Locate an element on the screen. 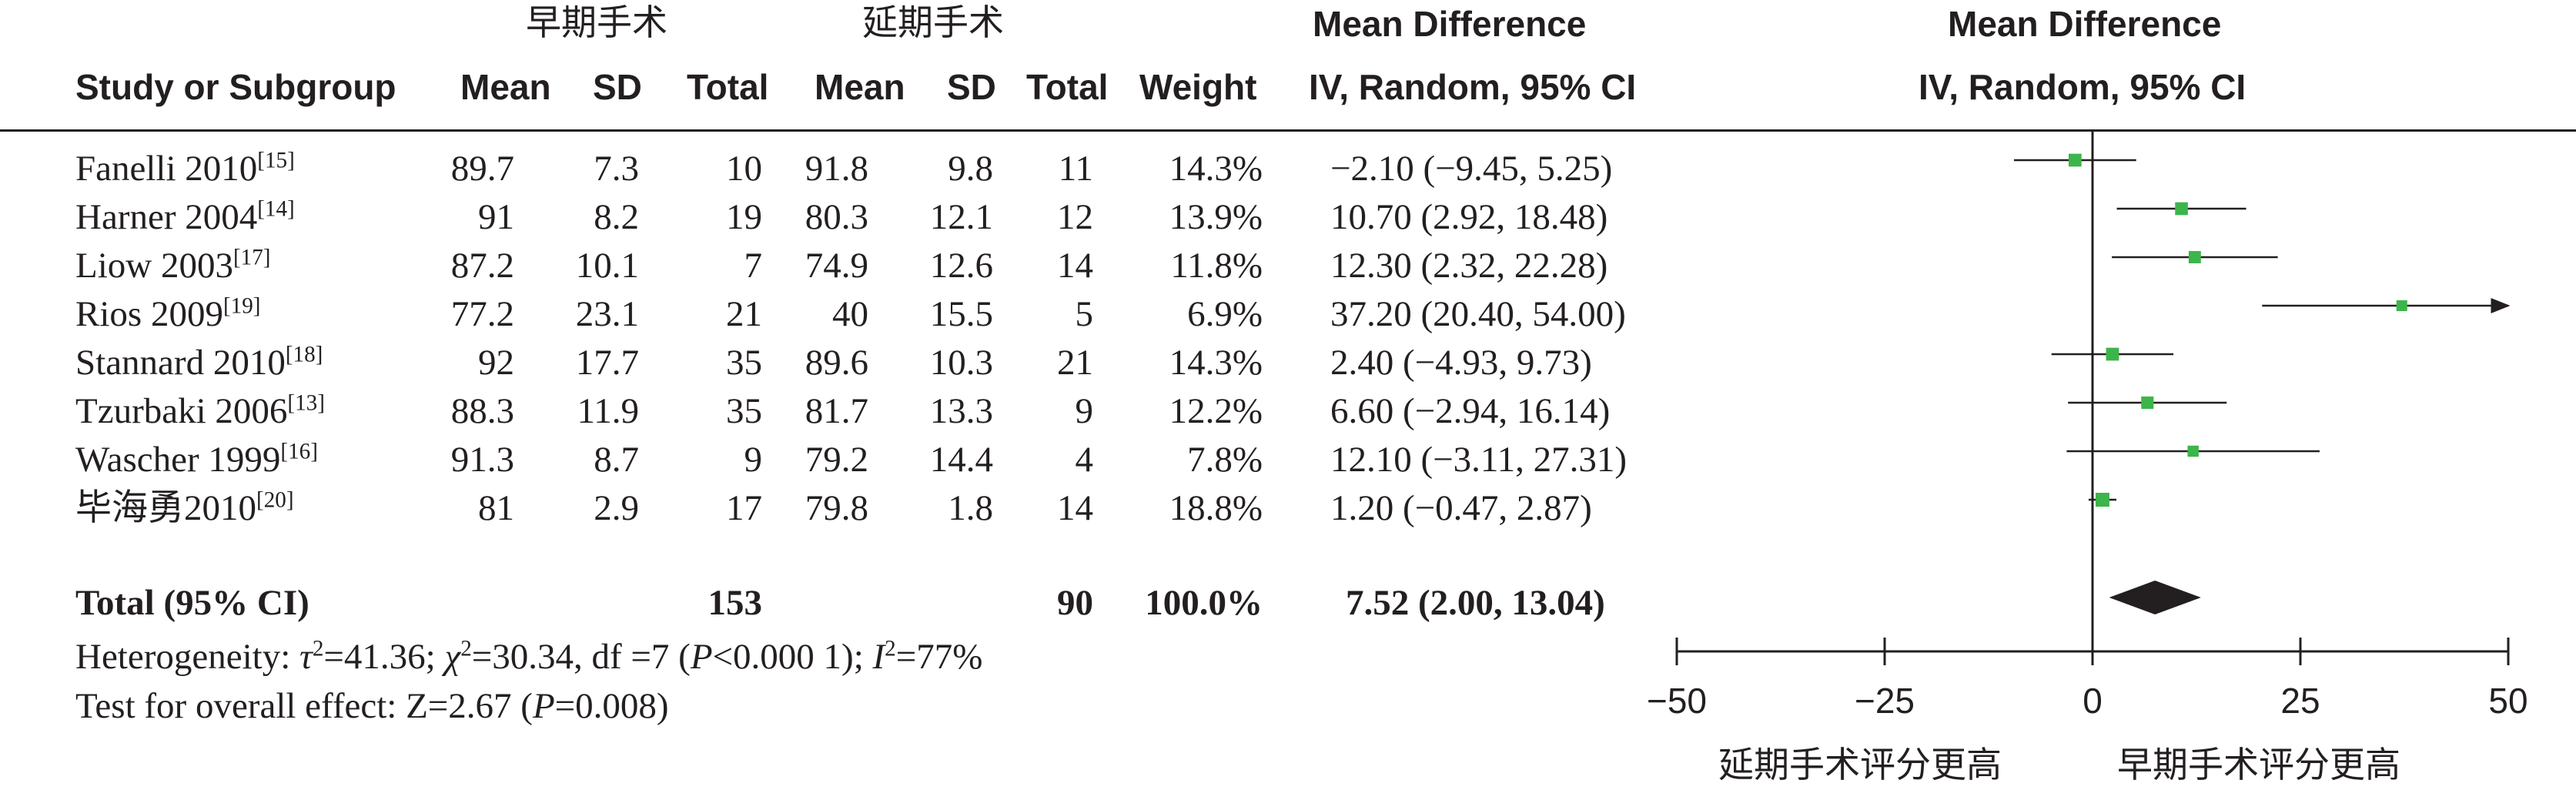 The width and height of the screenshot is (2576, 790). reference-mark: [18] is located at coordinates (304, 354).